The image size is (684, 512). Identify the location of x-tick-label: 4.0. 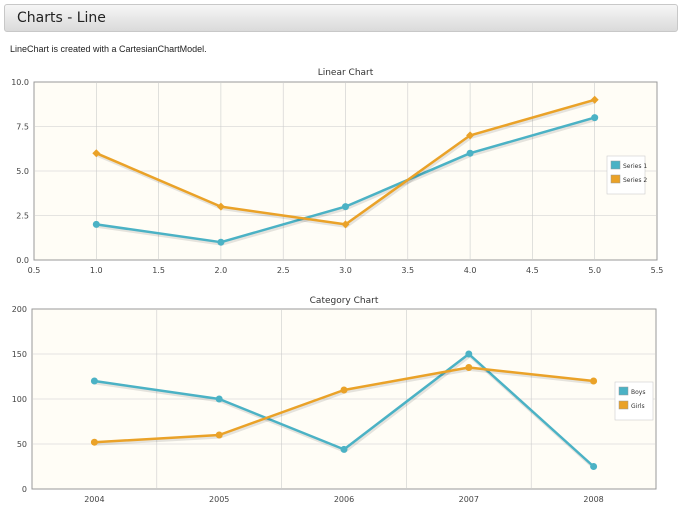
(470, 270).